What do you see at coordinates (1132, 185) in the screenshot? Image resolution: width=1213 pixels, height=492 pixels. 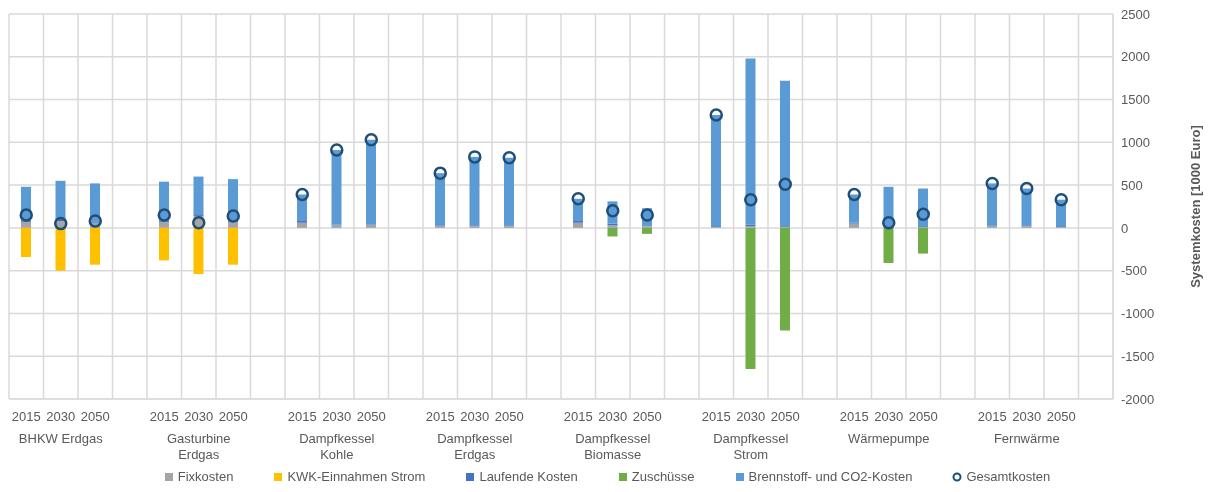 I see `y-tick-label: 500` at bounding box center [1132, 185].